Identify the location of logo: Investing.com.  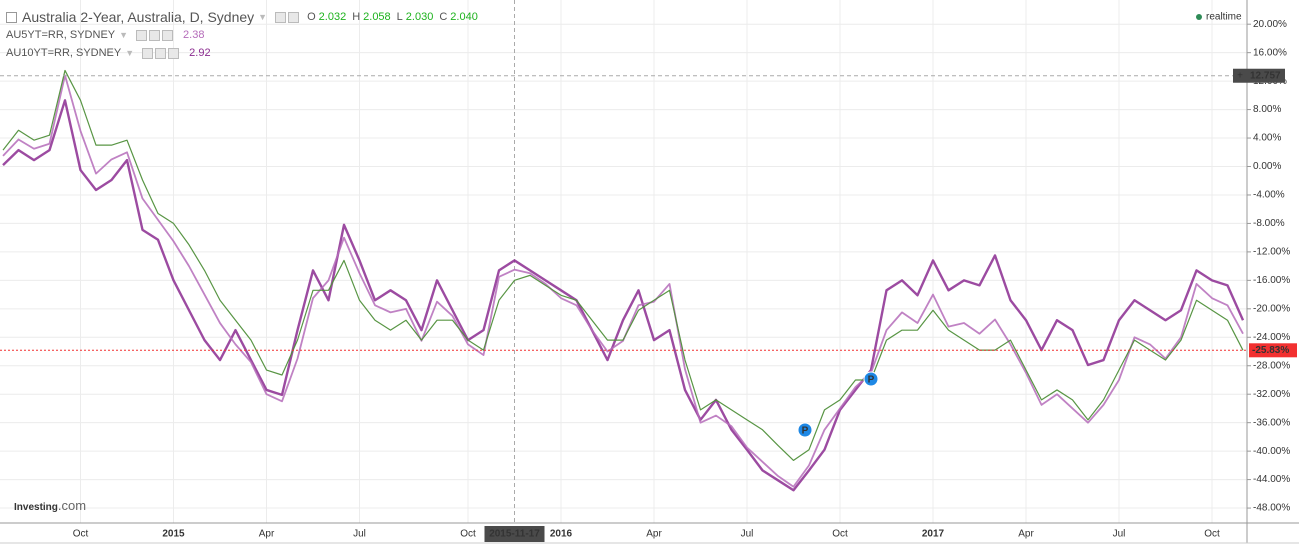
(50, 505).